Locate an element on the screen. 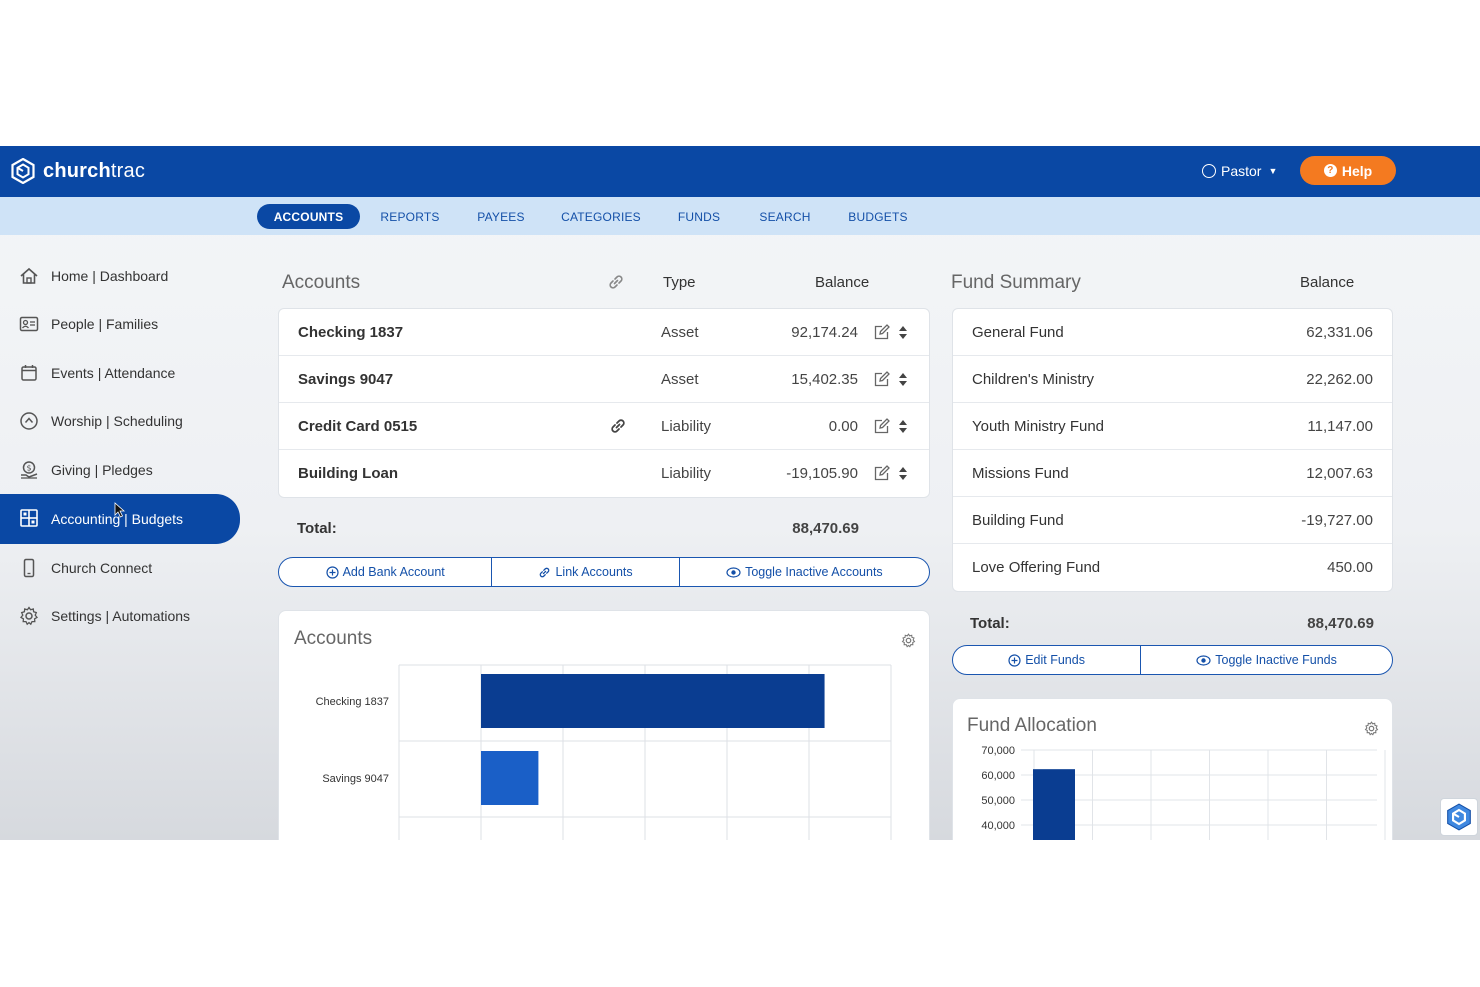 Image resolution: width=1480 pixels, height=987 pixels. fund-name: Missions Fund is located at coordinates (1020, 473).